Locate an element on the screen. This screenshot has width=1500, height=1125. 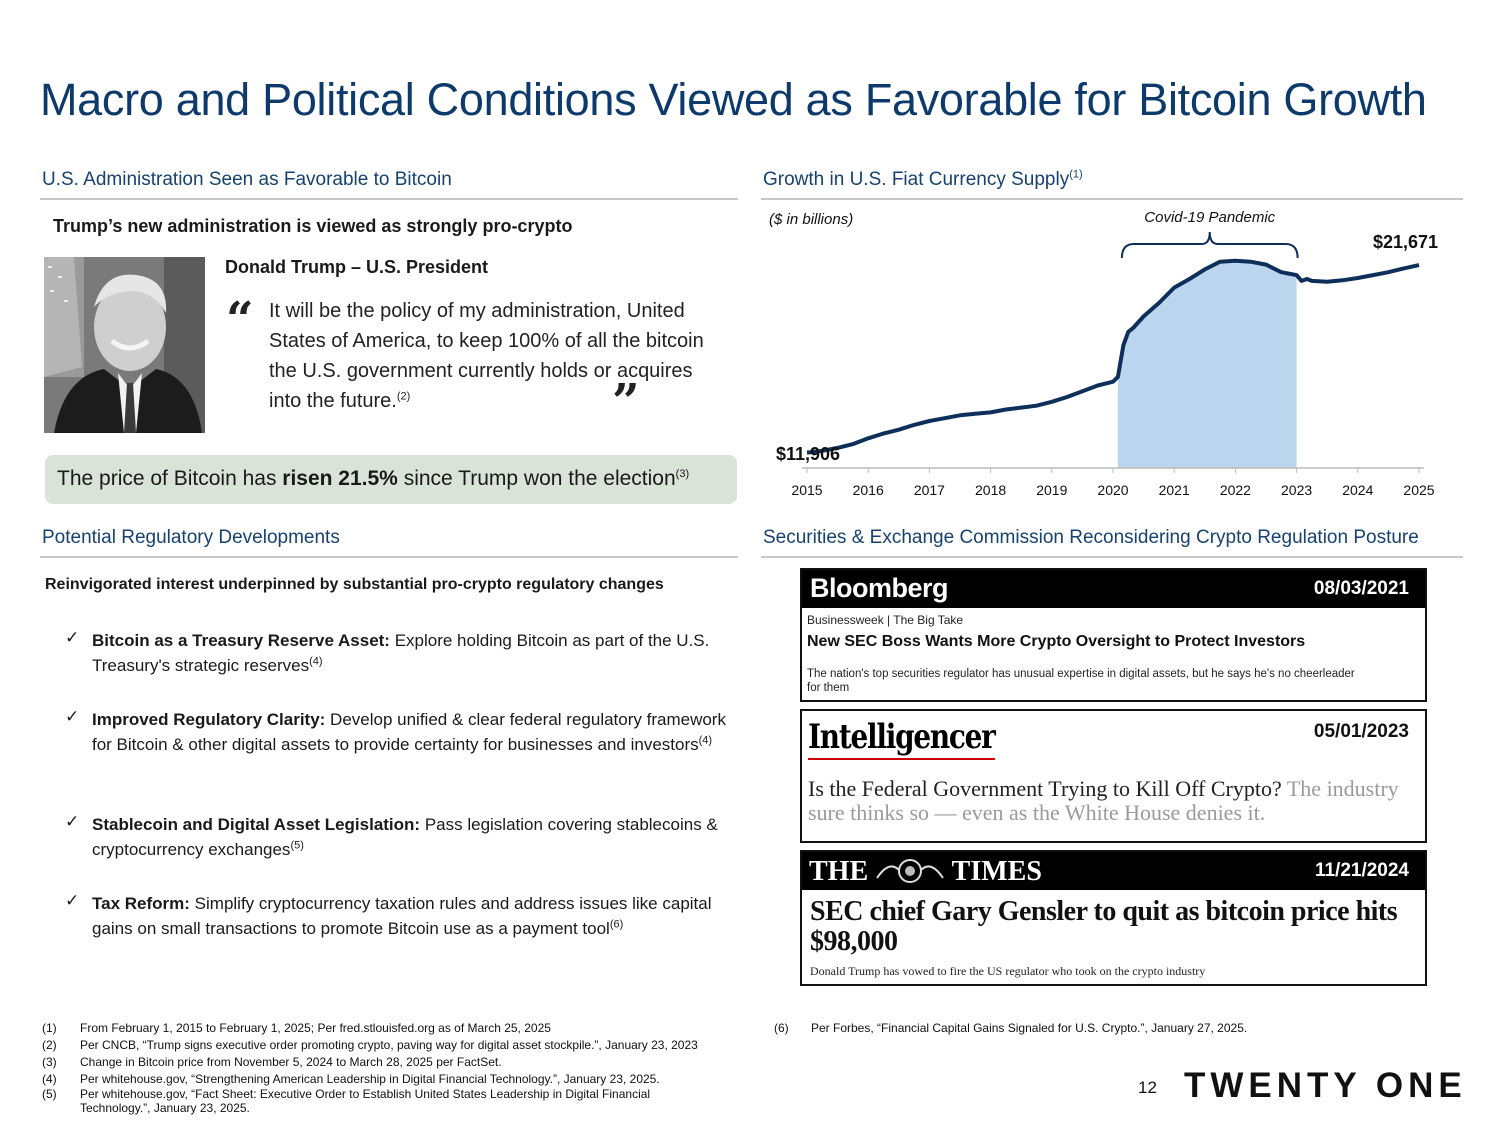
times-logo-right: TIMES is located at coordinates (996, 871).